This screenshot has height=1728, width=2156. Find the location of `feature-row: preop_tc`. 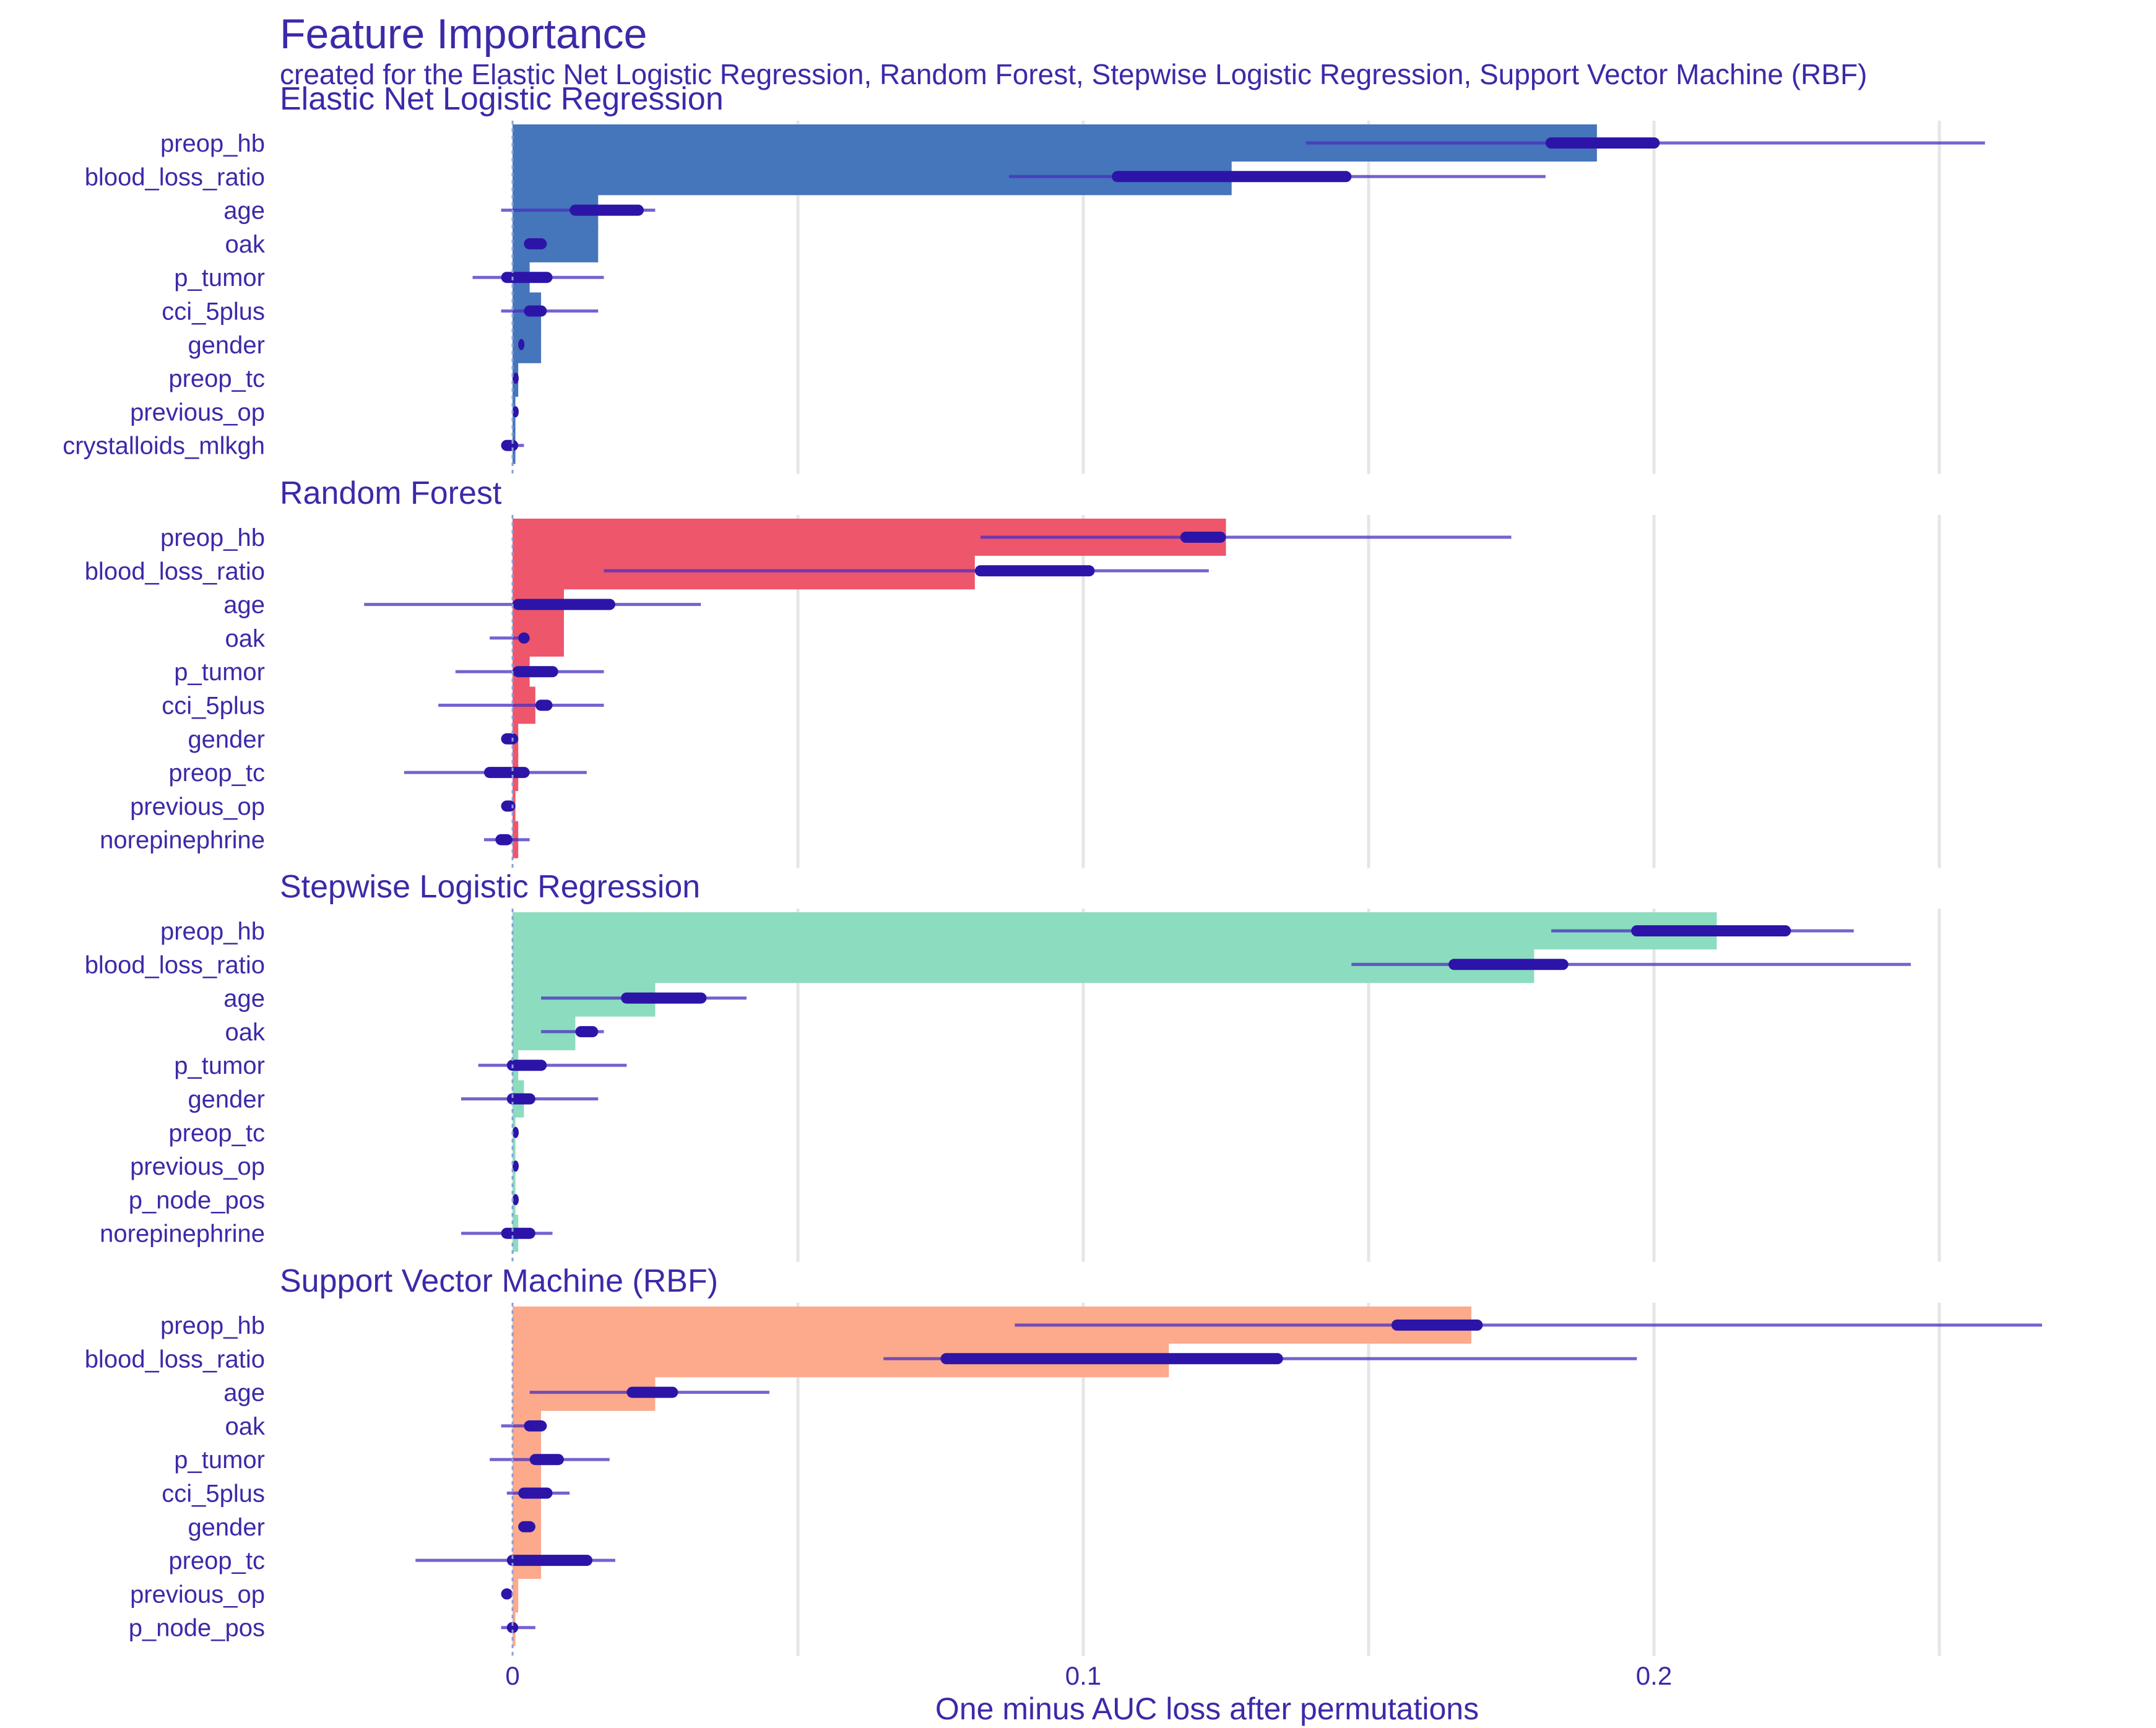

feature-row: preop_tc is located at coordinates (343, 378).